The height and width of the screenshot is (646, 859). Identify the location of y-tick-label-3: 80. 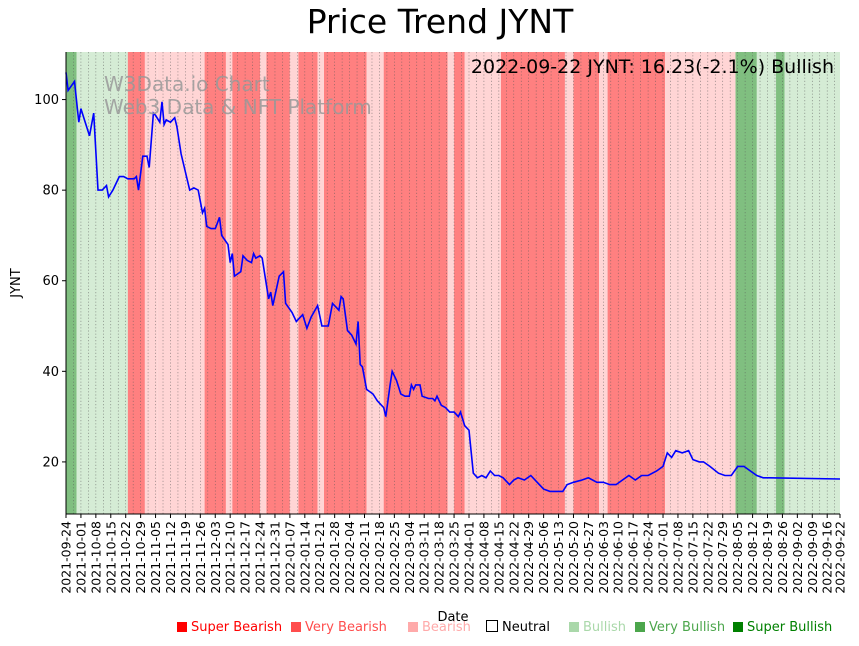
(50, 191).